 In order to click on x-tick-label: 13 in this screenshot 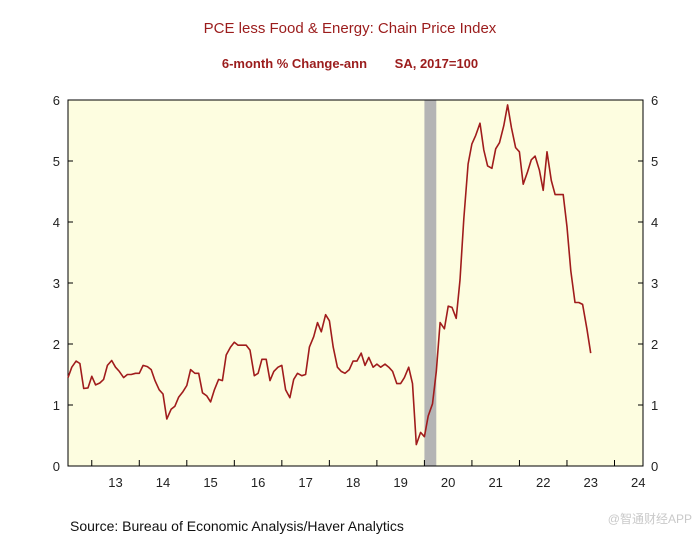, I will do `click(115, 482)`.